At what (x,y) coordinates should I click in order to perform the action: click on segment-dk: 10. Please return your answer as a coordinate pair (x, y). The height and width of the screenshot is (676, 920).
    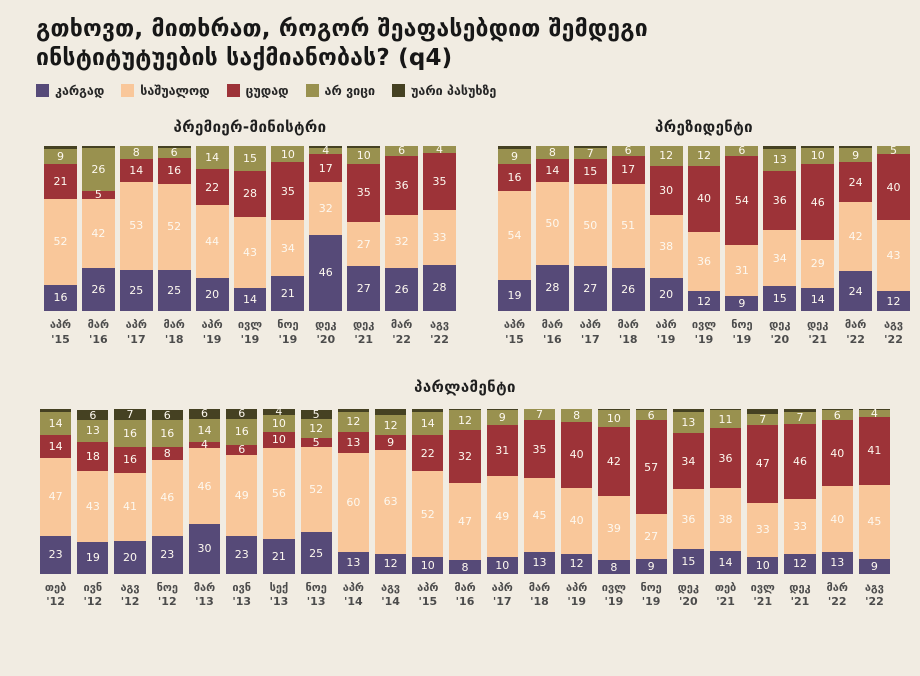
    Looking at the image, I should click on (614, 418).